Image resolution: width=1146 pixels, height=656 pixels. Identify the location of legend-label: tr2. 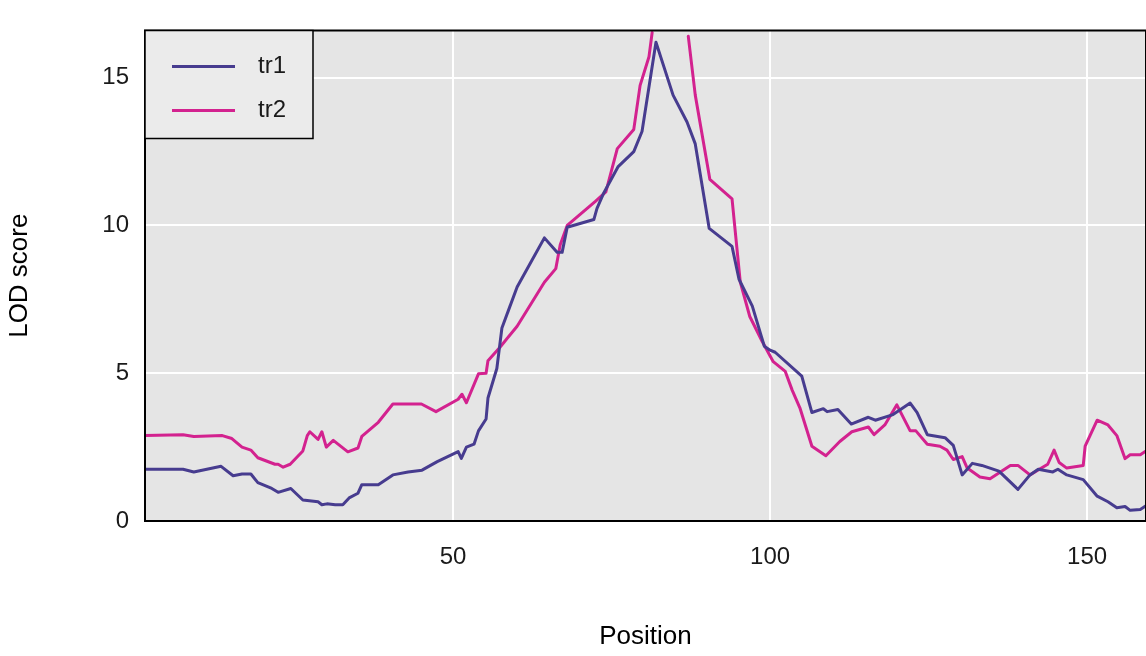
(272, 109).